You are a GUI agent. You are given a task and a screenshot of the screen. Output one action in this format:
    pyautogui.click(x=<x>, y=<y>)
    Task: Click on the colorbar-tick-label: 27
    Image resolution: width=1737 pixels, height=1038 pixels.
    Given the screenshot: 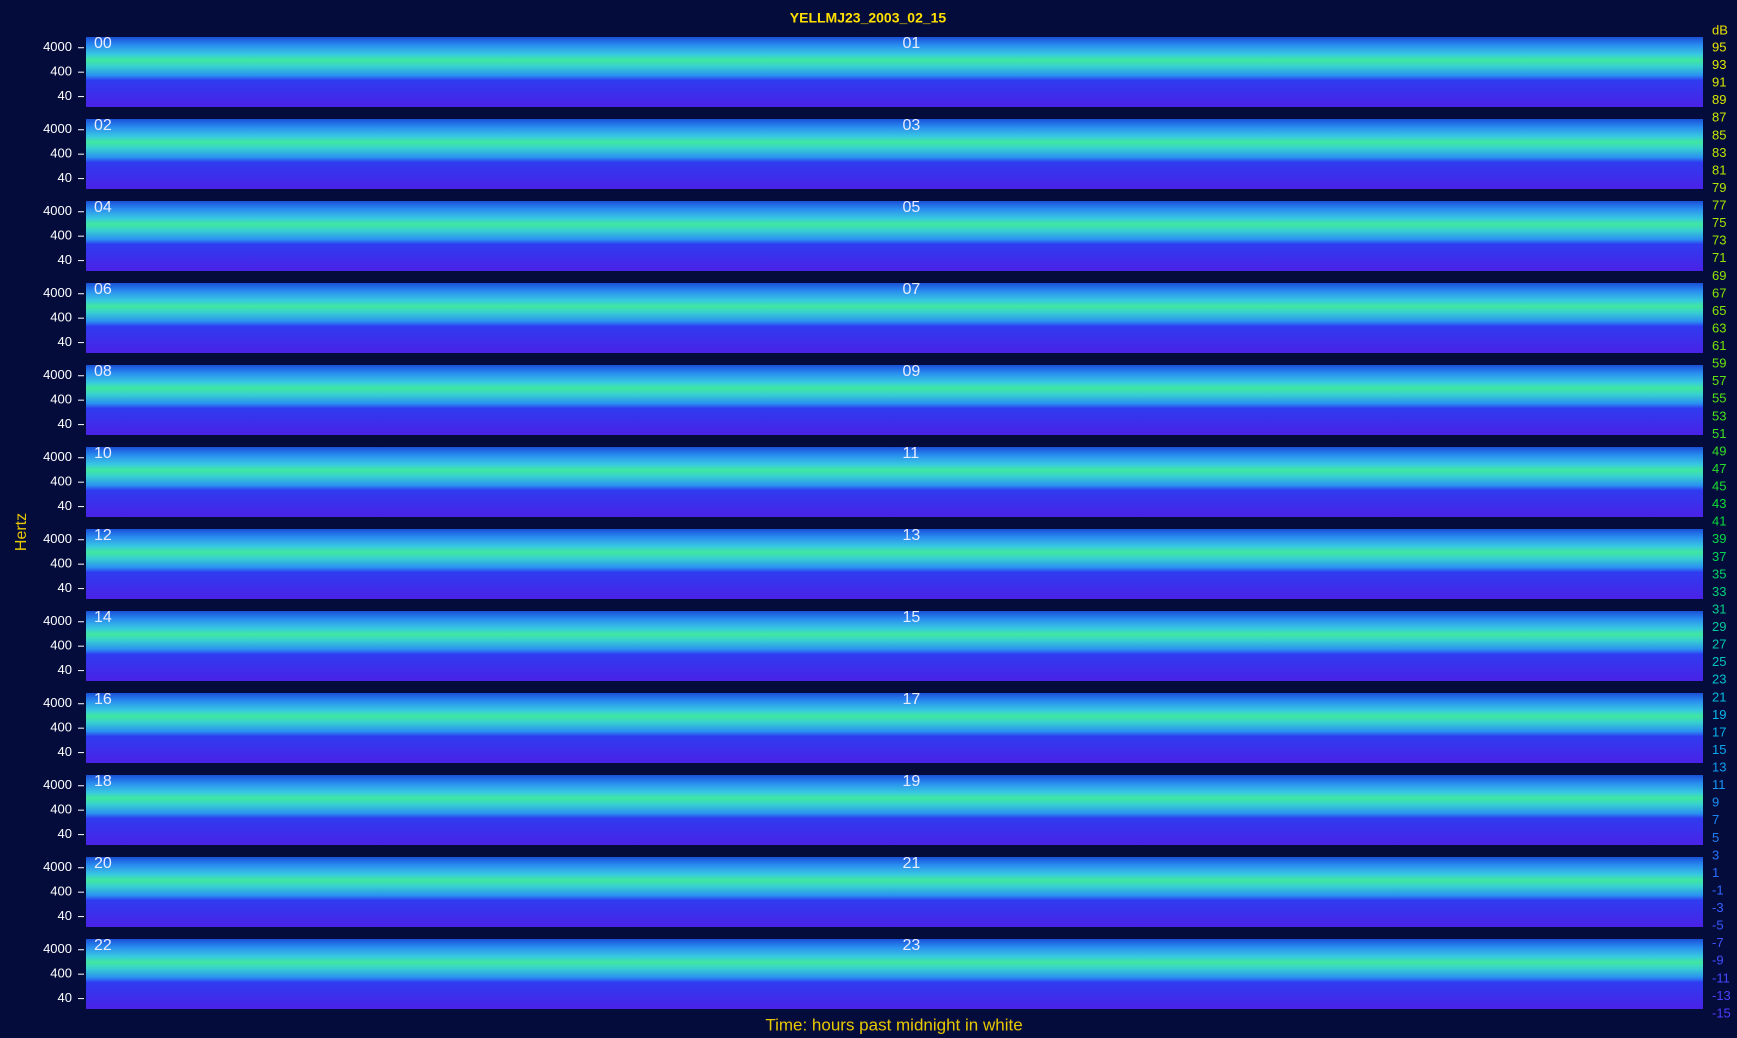 What is the action you would take?
    pyautogui.click(x=1719, y=644)
    